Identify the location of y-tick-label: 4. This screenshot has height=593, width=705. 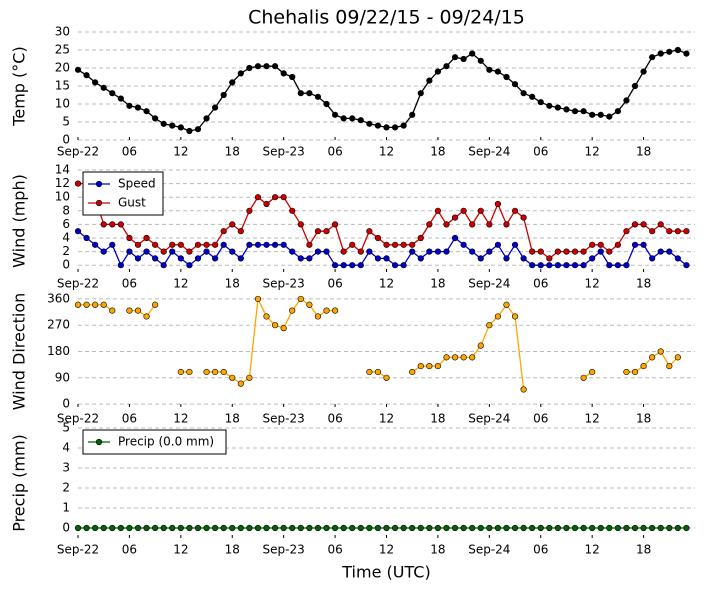
(66, 448).